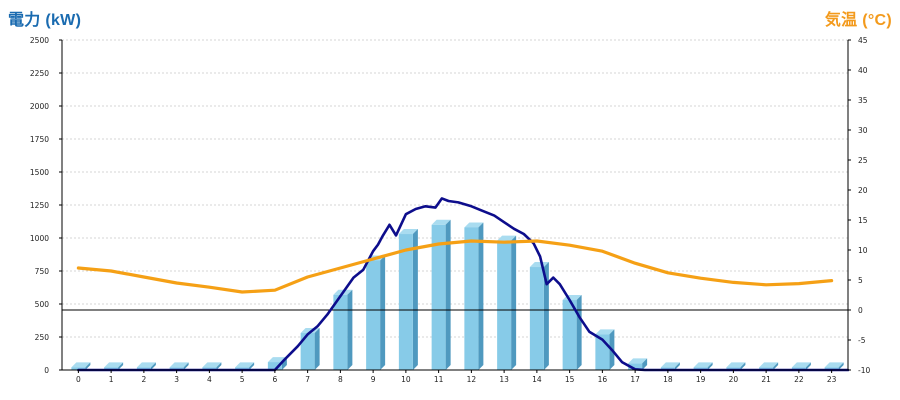 The height and width of the screenshot is (400, 900). What do you see at coordinates (603, 379) in the screenshot?
I see `x-tick-label: 16` at bounding box center [603, 379].